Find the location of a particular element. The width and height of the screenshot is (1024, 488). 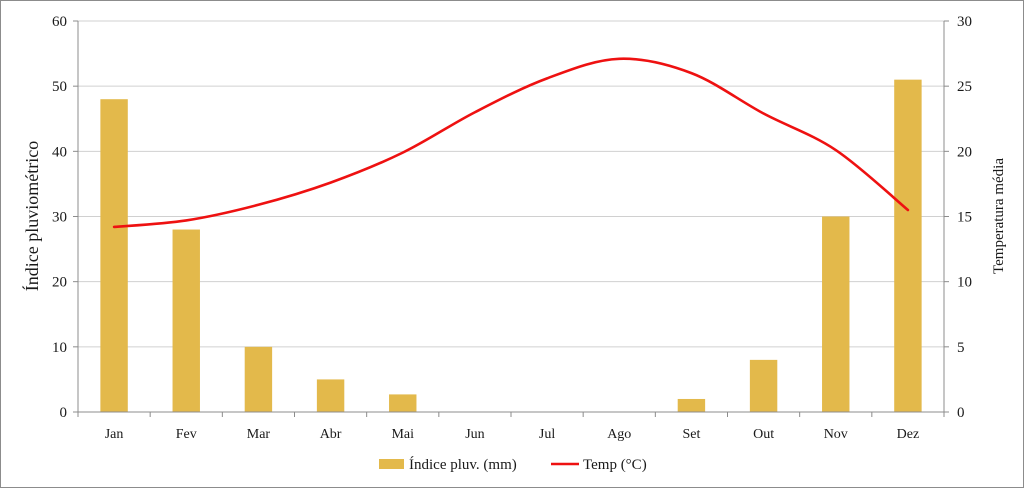

y2-tick-label: 30 is located at coordinates (964, 22).